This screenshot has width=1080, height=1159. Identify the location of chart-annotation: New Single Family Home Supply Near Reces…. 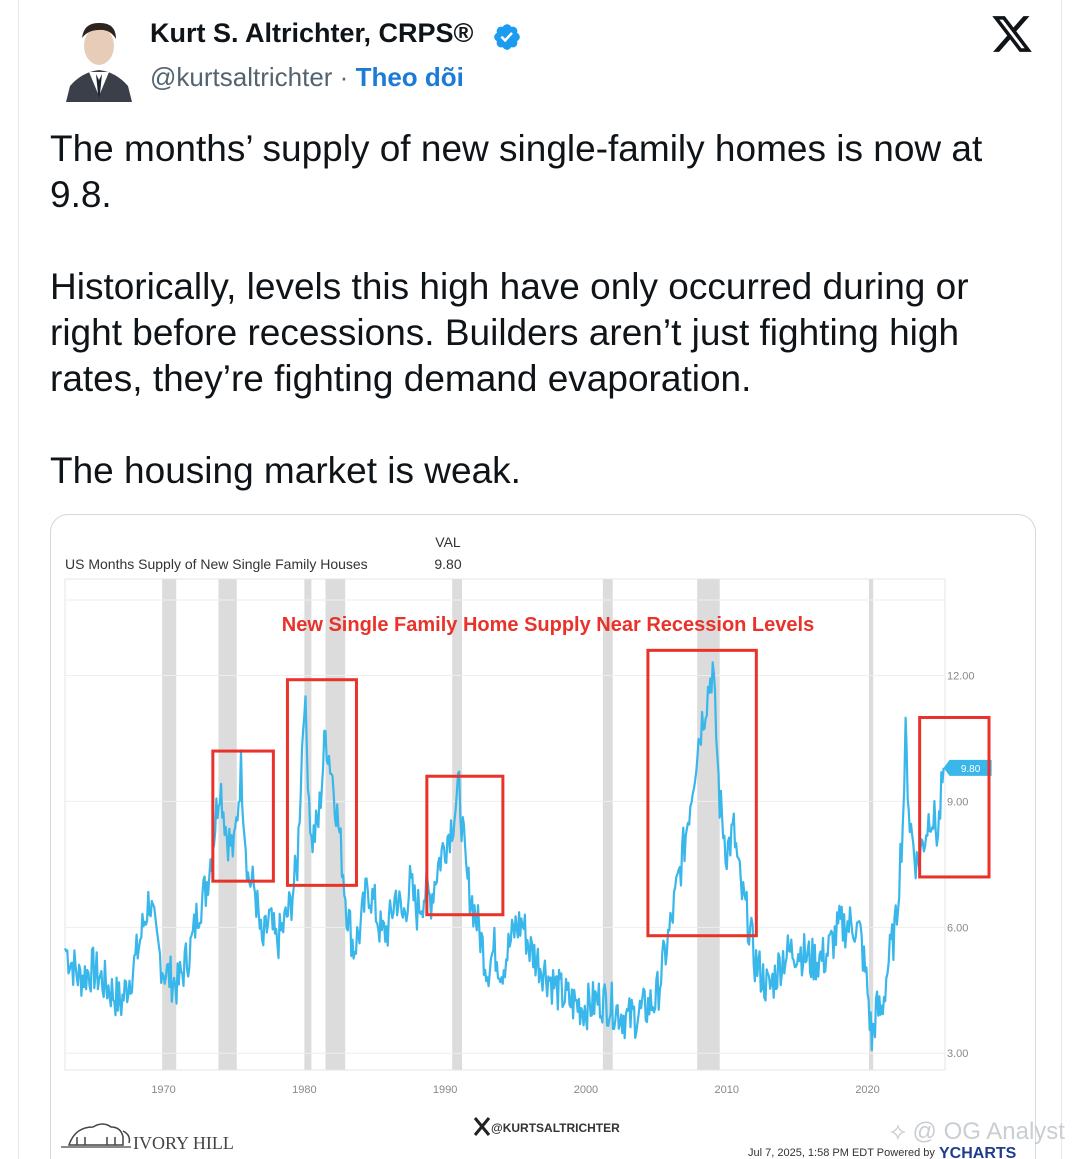
(548, 625).